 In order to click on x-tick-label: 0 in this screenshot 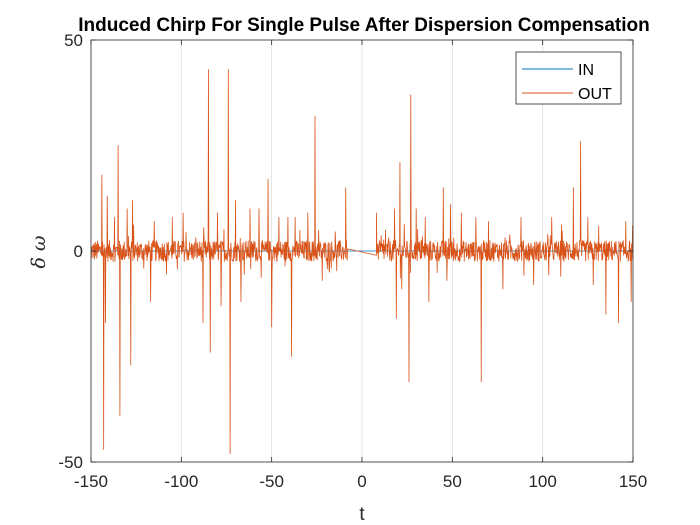, I will do `click(361, 481)`.